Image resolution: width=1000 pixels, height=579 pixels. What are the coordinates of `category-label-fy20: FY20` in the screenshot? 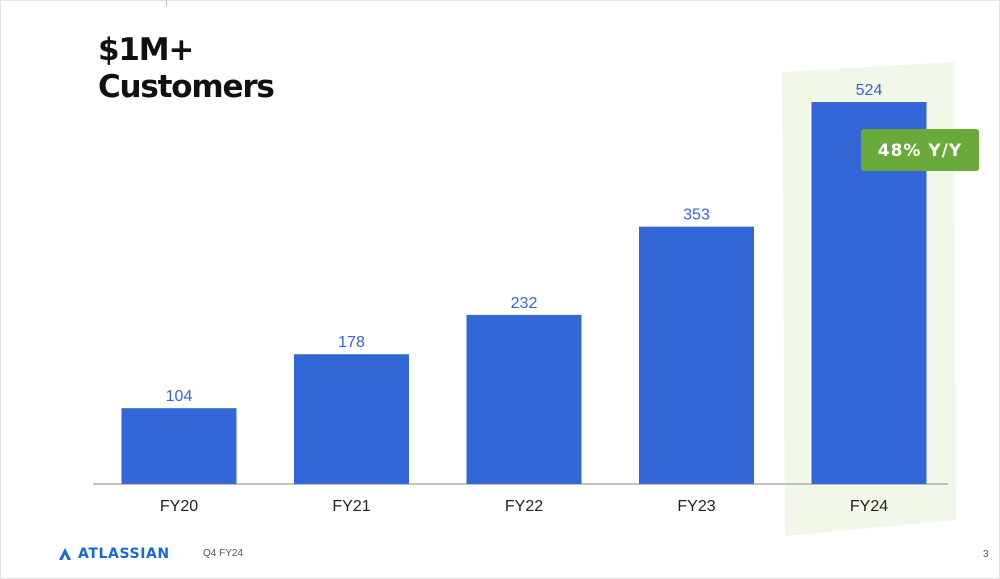 It's located at (179, 506).